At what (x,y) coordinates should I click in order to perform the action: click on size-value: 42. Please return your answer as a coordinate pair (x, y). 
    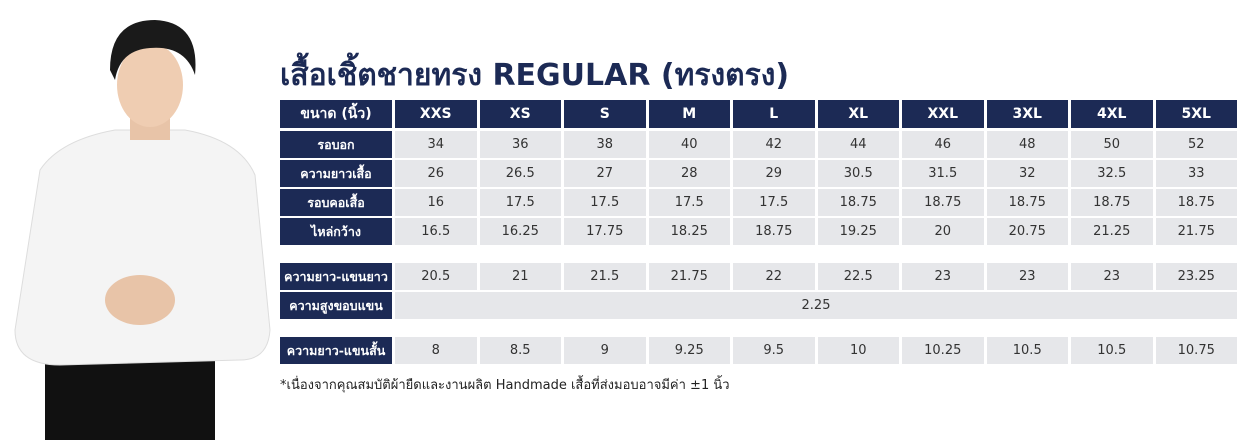
    Looking at the image, I should click on (774, 144).